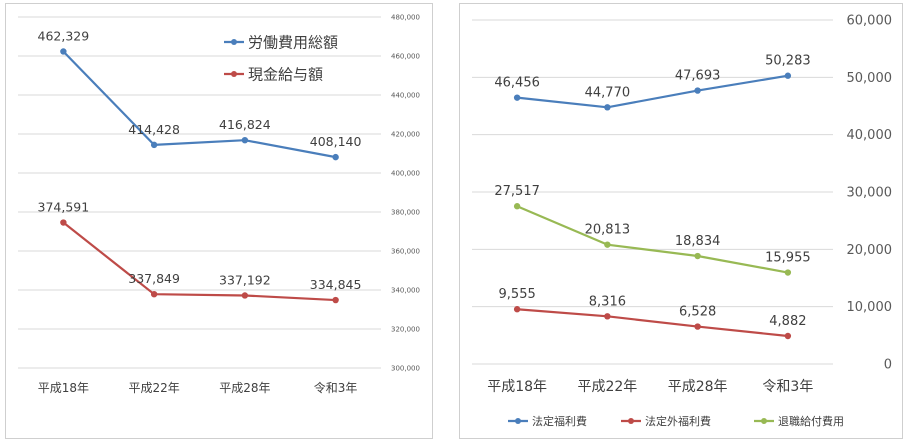  Describe the element at coordinates (154, 129) in the screenshot. I see `data-label: 414,428` at that location.